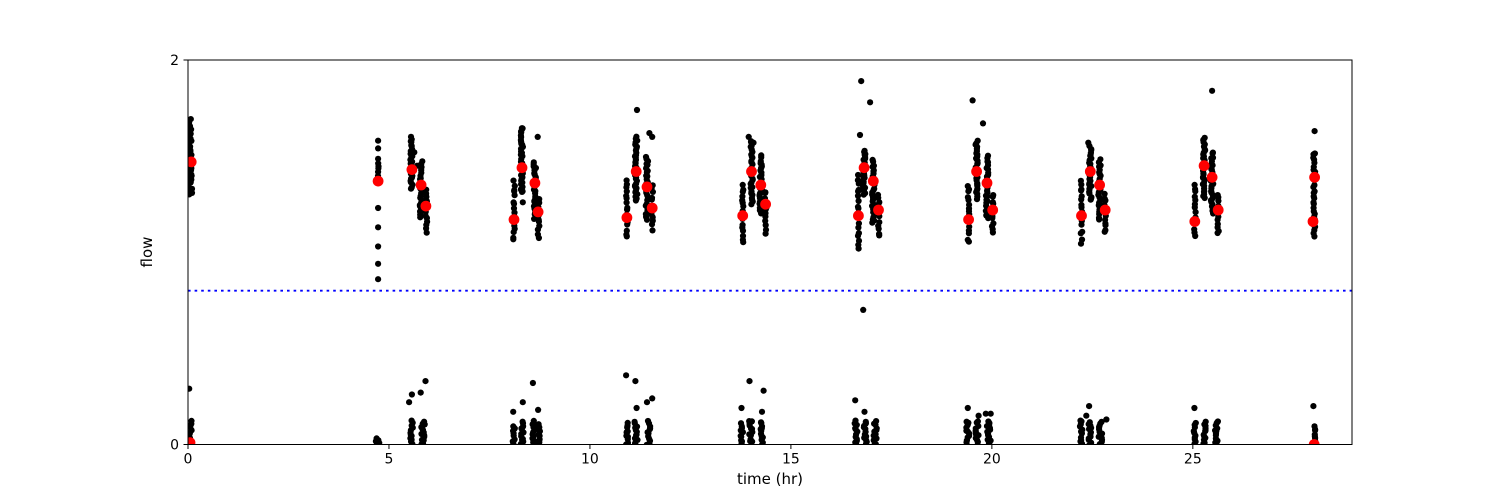 This screenshot has width=1500, height=504. I want to click on y-tick-label: 2, so click(174, 61).